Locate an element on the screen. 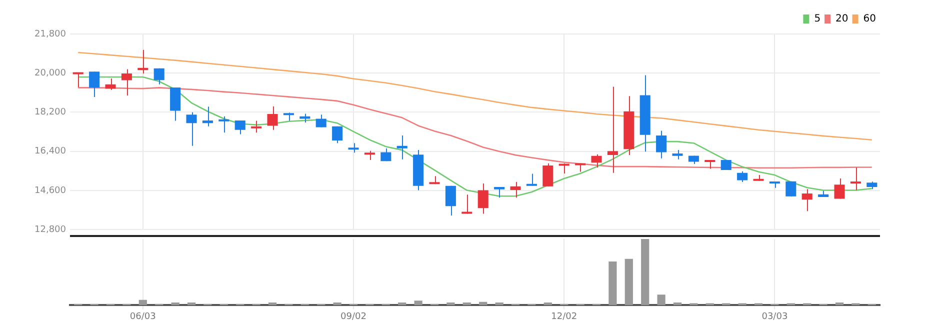 The image size is (926, 326). y-tick-label: 21,800 is located at coordinates (50, 34).